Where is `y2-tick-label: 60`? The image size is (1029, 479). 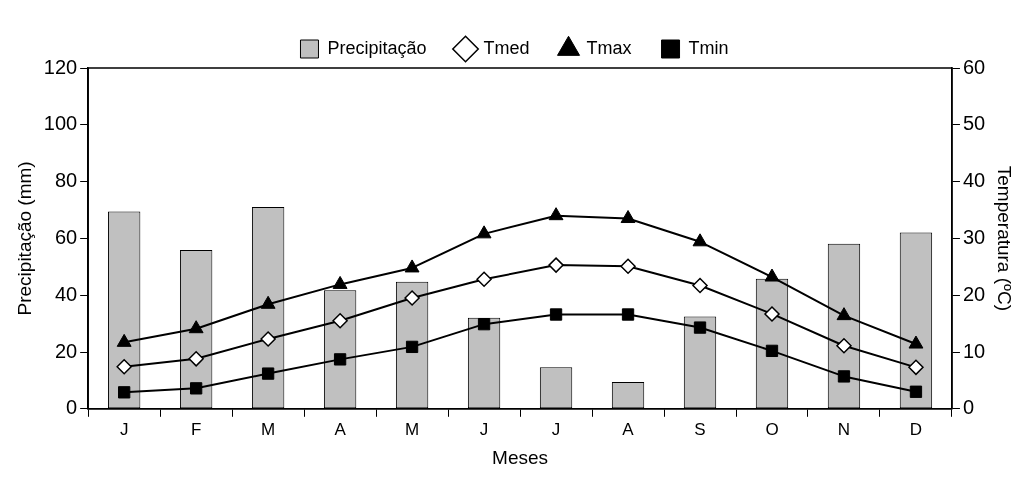
y2-tick-label: 60 is located at coordinates (974, 66).